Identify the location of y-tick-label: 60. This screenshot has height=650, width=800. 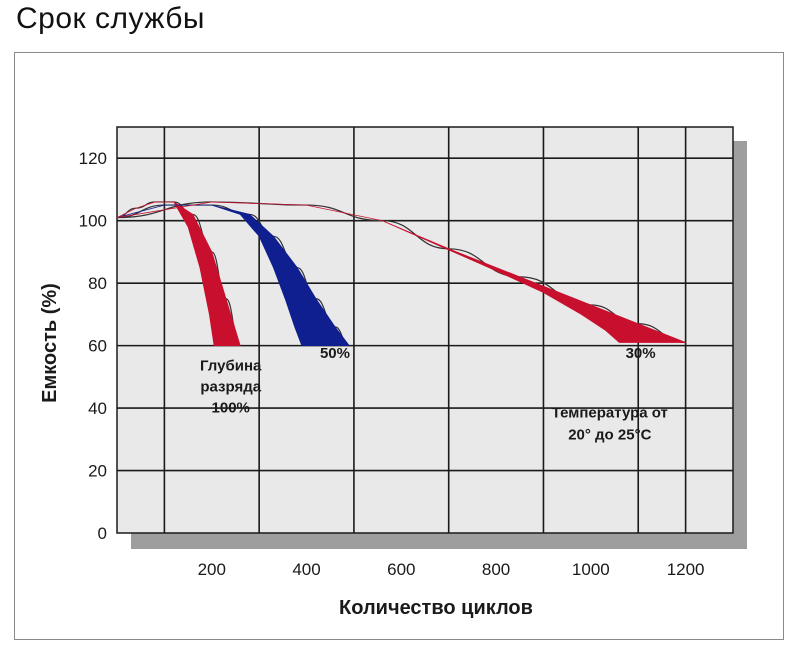
(97, 346).